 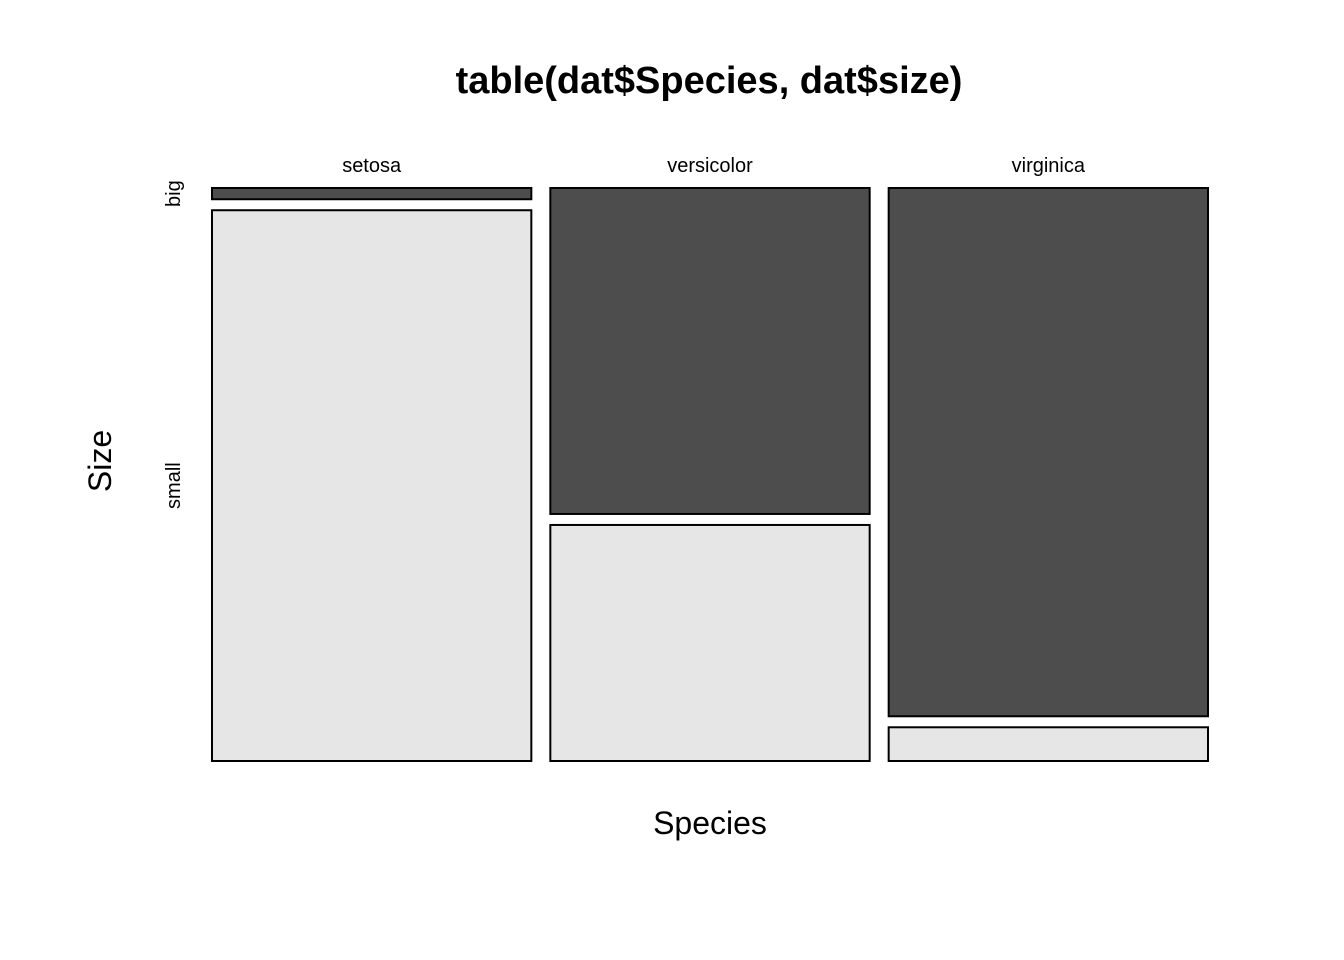 I want to click on tile-virginica-big, so click(x=1048, y=452).